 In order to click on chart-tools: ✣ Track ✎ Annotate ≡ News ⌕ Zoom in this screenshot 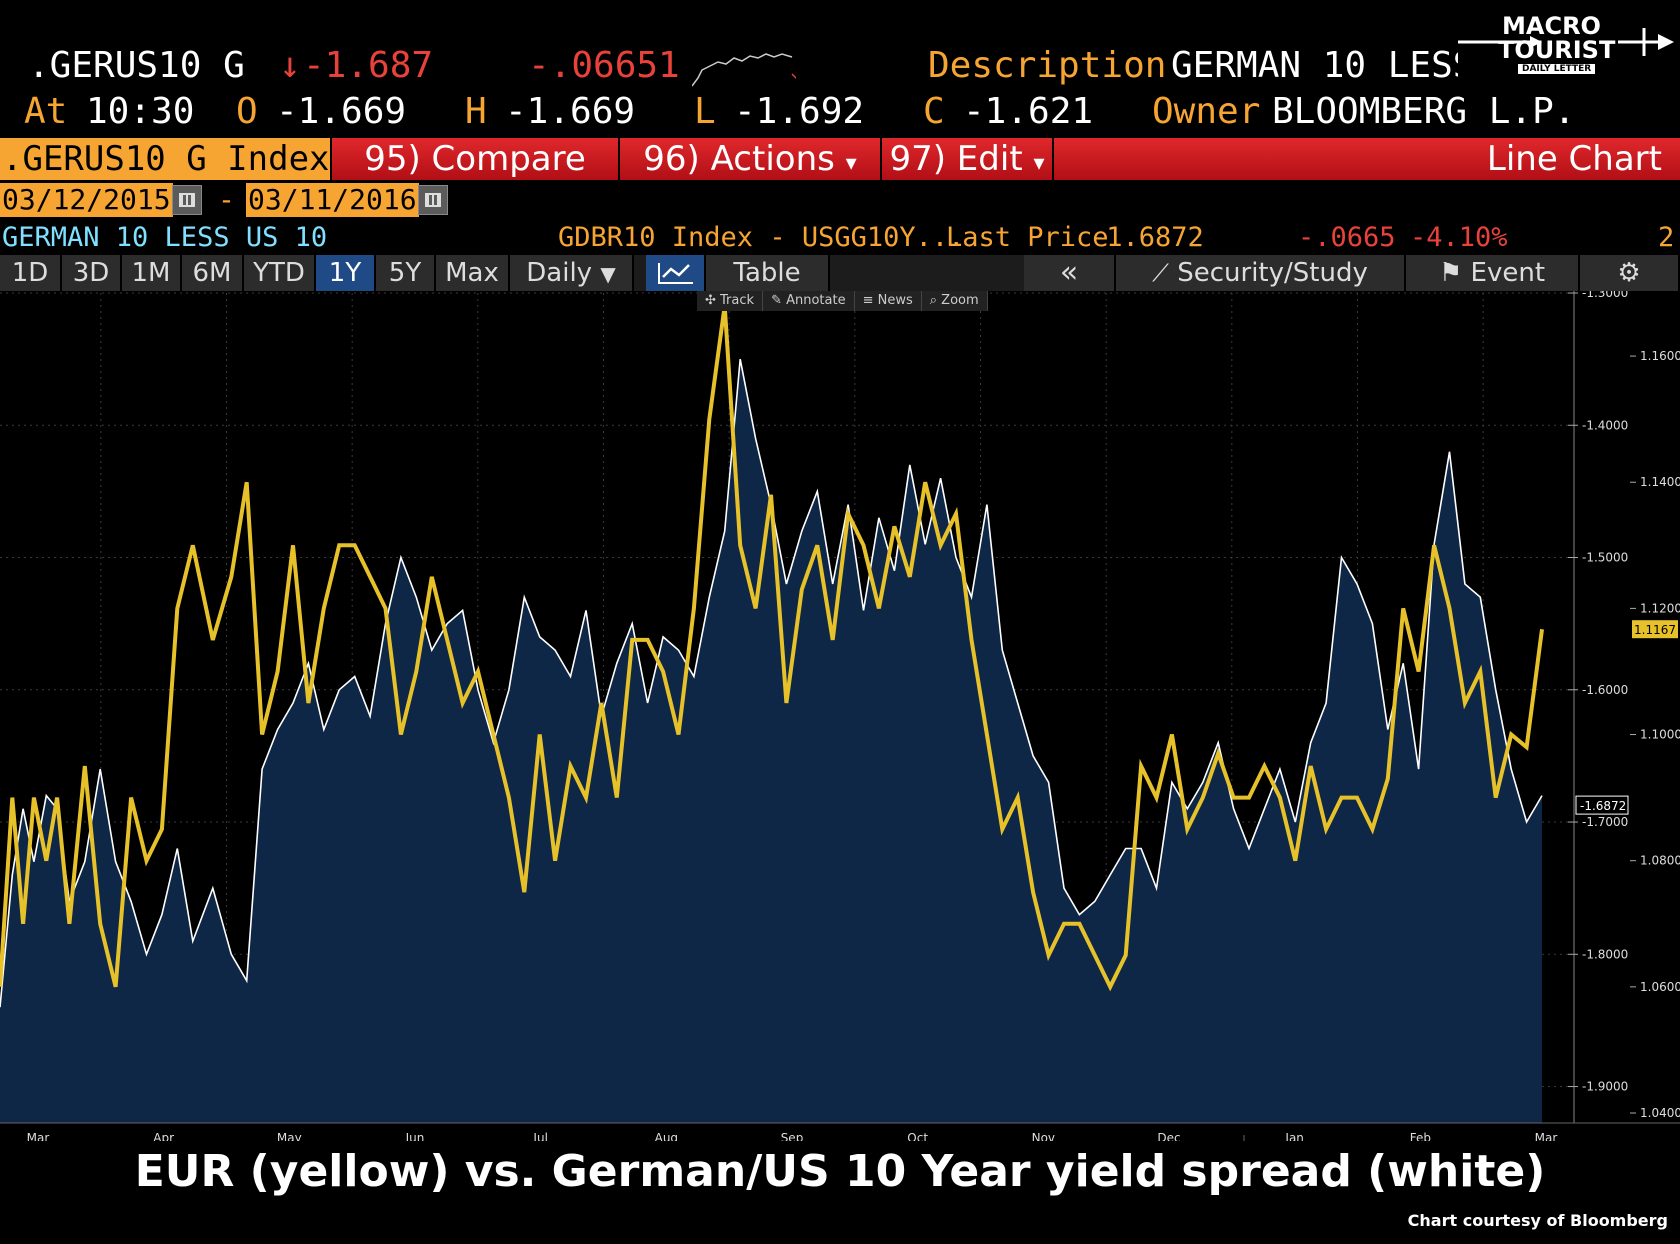, I will do `click(842, 301)`.